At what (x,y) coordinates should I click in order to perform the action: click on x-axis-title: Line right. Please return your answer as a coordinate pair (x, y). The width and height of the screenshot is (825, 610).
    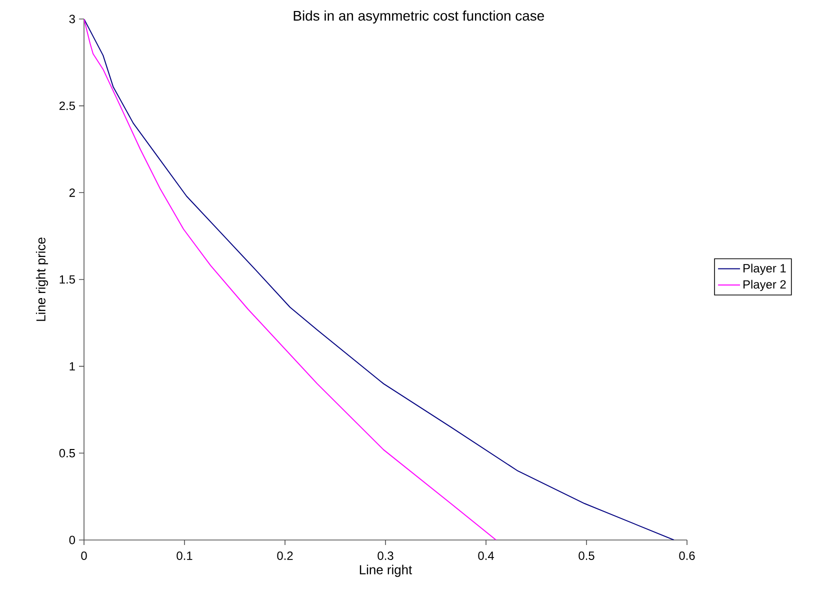
    Looking at the image, I should click on (386, 570).